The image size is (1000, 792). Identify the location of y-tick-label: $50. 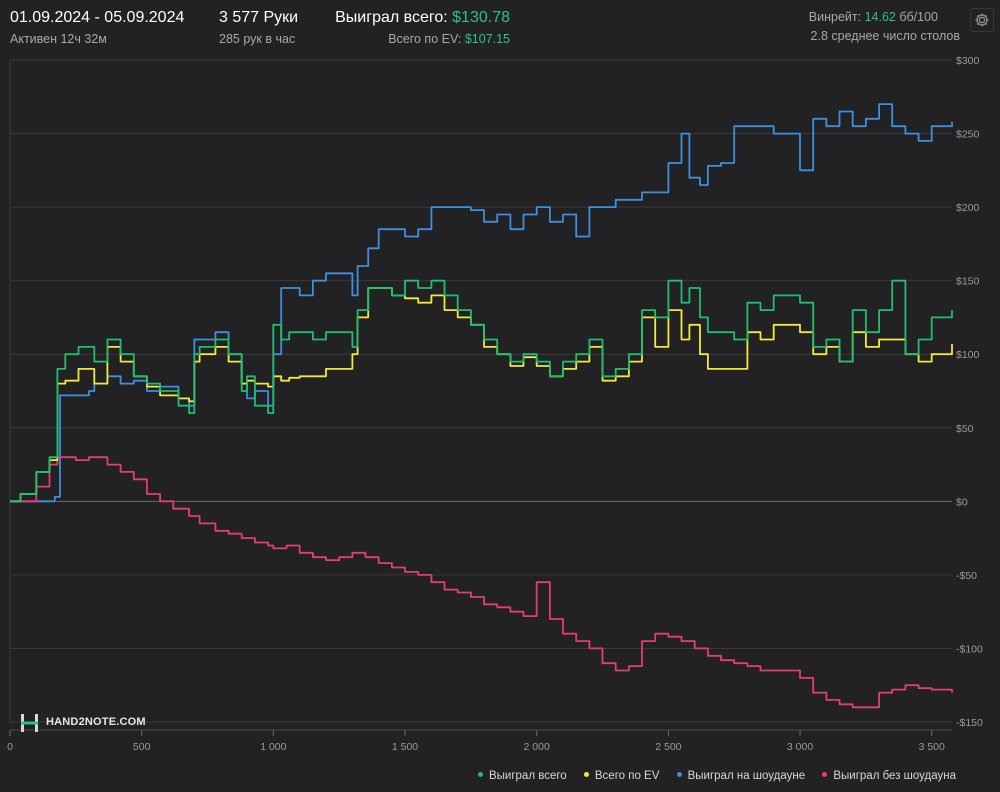
(965, 429).